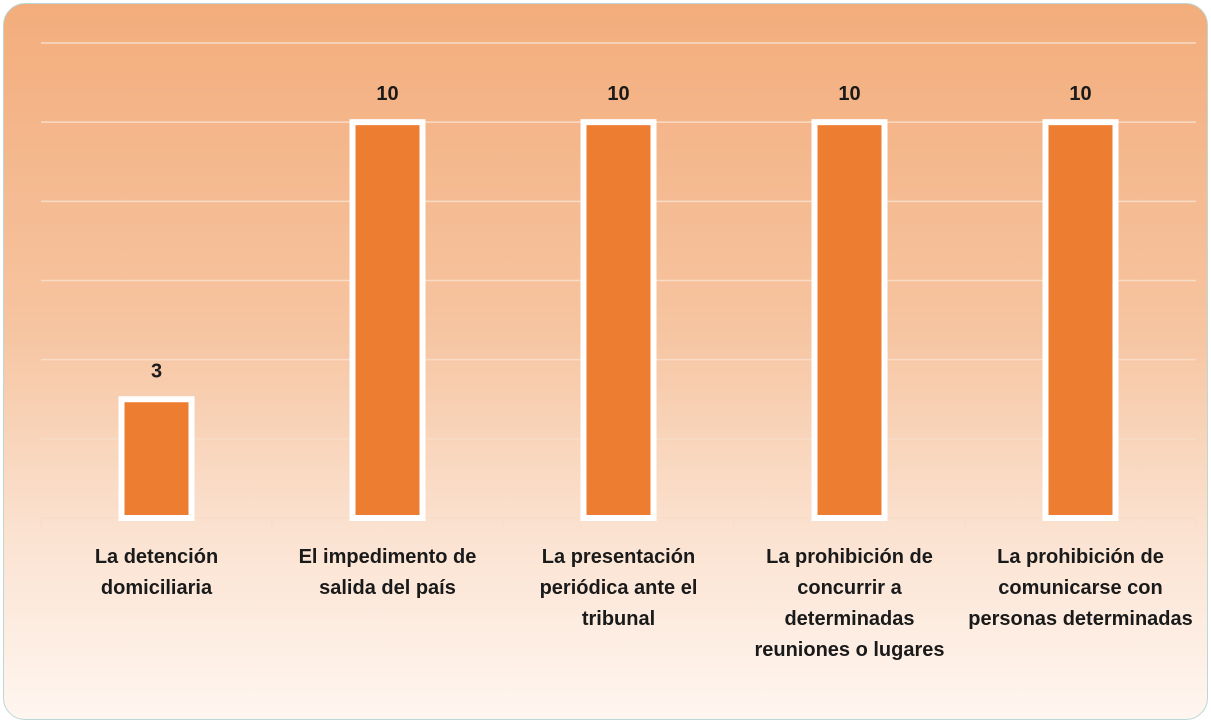 The height and width of the screenshot is (723, 1211). What do you see at coordinates (387, 572) in the screenshot?
I see `x-tick-label: El impedimento de salida del país` at bounding box center [387, 572].